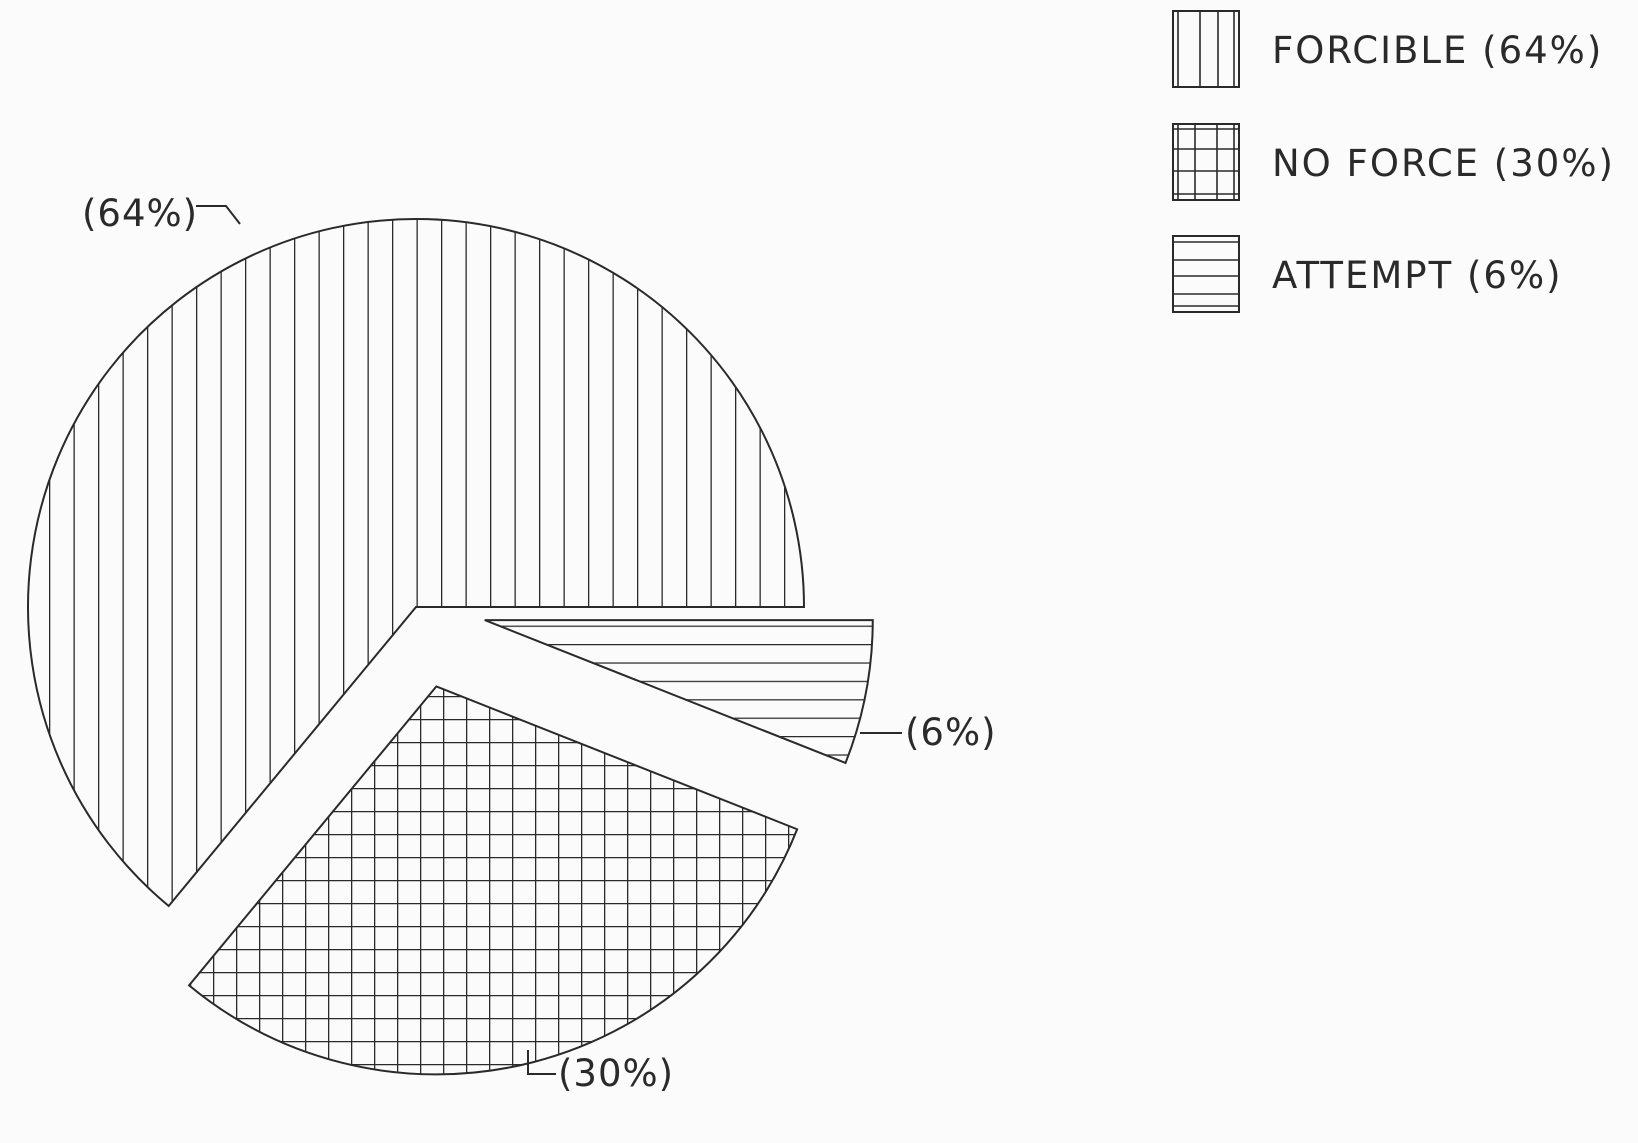 This screenshot has height=1143, width=1638. I want to click on legend-label: FORCIBLE (64%), so click(1437, 50).